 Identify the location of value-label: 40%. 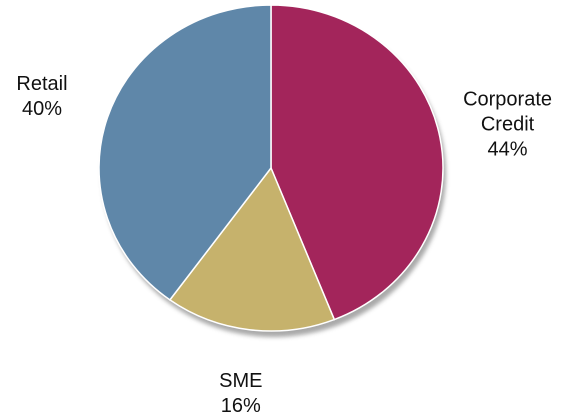
(41, 109).